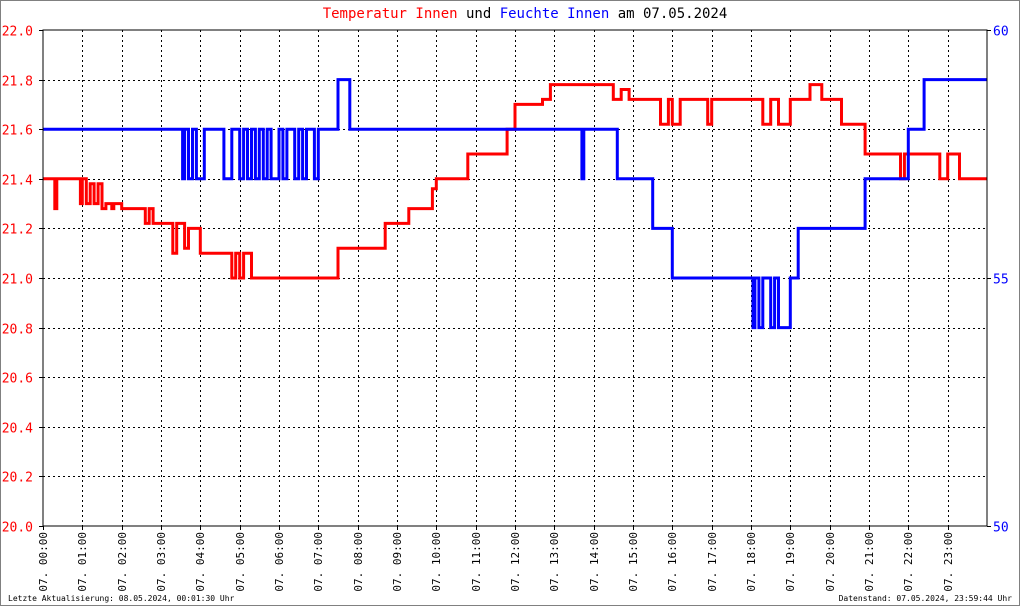  What do you see at coordinates (712, 562) in the screenshot?
I see `x-tick-label: 07. 17:00` at bounding box center [712, 562].